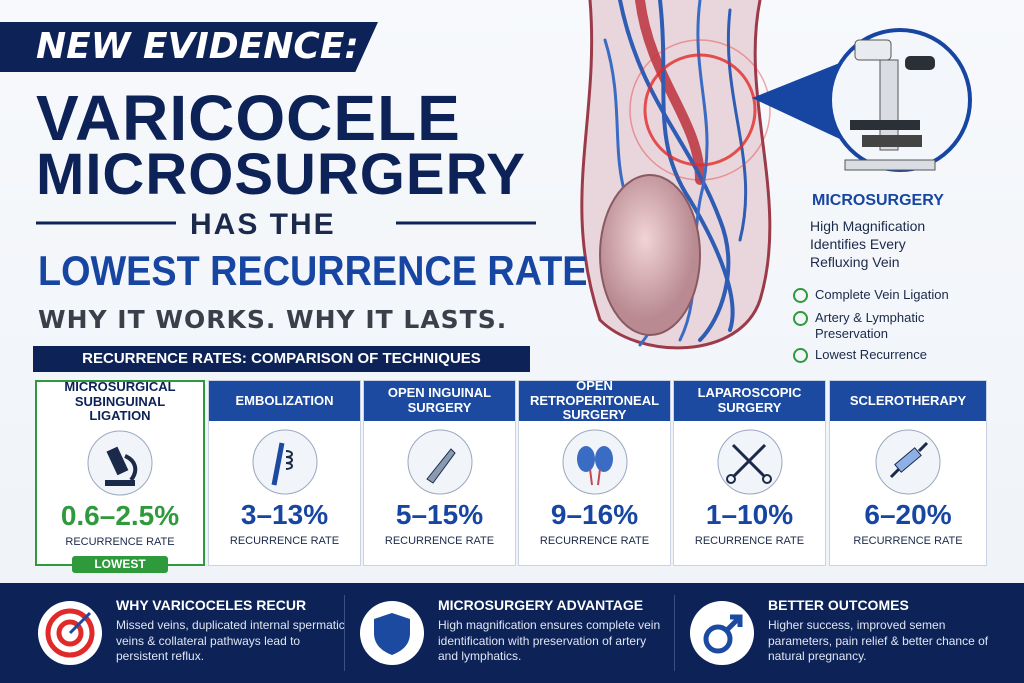  What do you see at coordinates (797, 101) in the screenshot?
I see `pointer` at bounding box center [797, 101].